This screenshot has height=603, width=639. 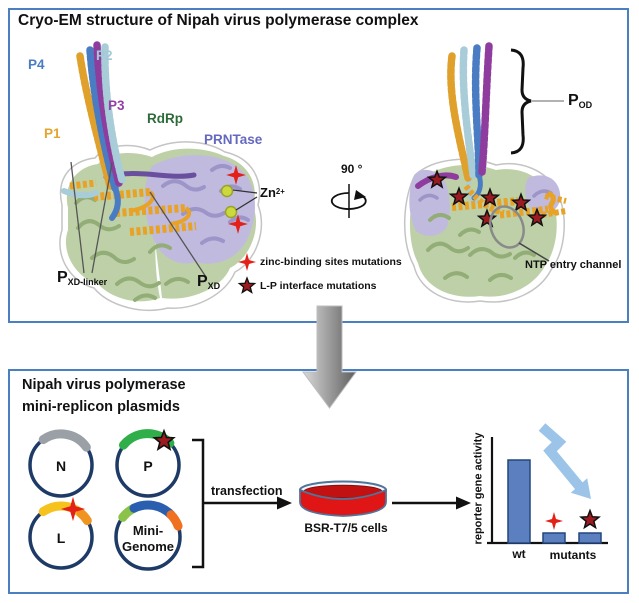 What do you see at coordinates (247, 262) in the screenshot?
I see `zinc-star-legend-icon` at bounding box center [247, 262].